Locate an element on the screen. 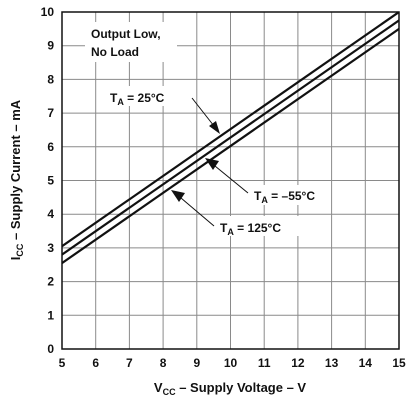 The width and height of the screenshot is (411, 401). y-tick-label: 5 is located at coordinates (50, 181).